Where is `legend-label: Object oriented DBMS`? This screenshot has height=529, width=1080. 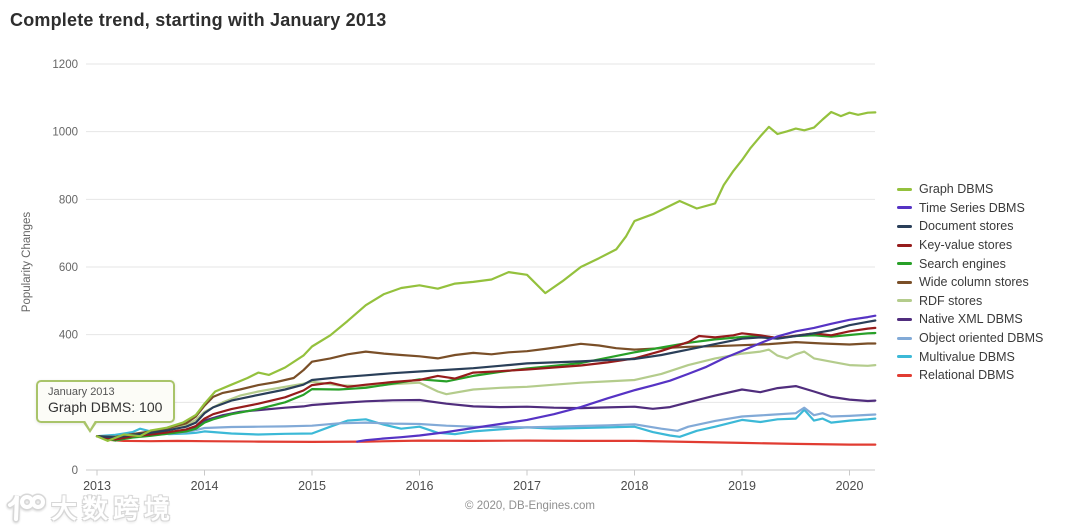 legend-label: Object oriented DBMS is located at coordinates (981, 338).